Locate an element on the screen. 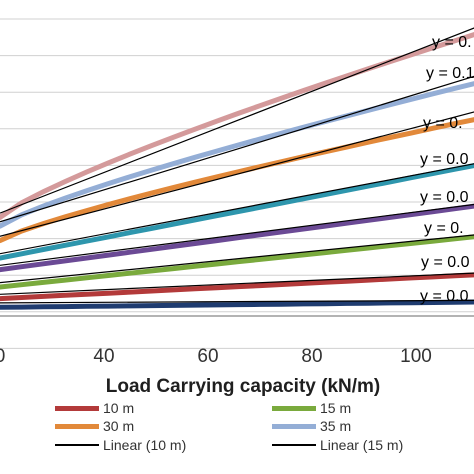 Image resolution: width=474 pixels, height=474 pixels. x-tick-label: 40 is located at coordinates (103, 356).